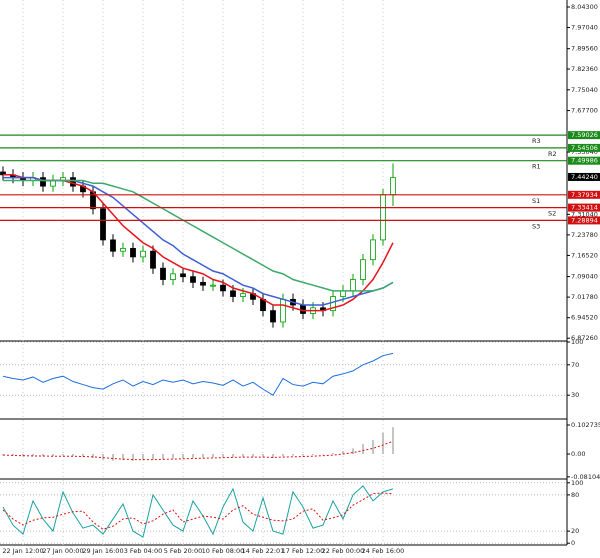 The width and height of the screenshot is (600, 558). I want to click on x-tick-label: 29 Jan 16:00, so click(102, 551).